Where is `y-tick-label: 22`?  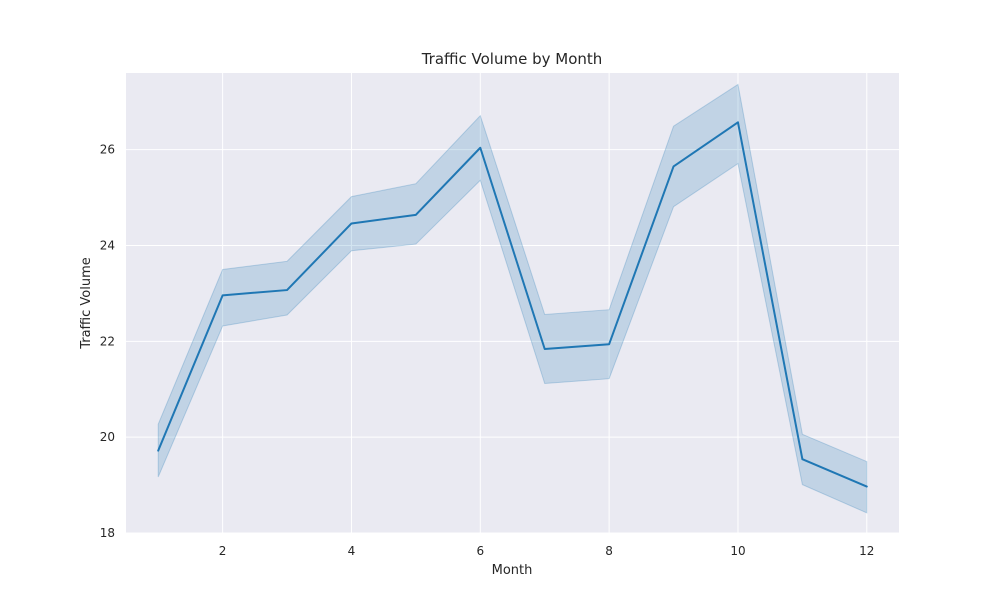 y-tick-label: 22 is located at coordinates (107, 341).